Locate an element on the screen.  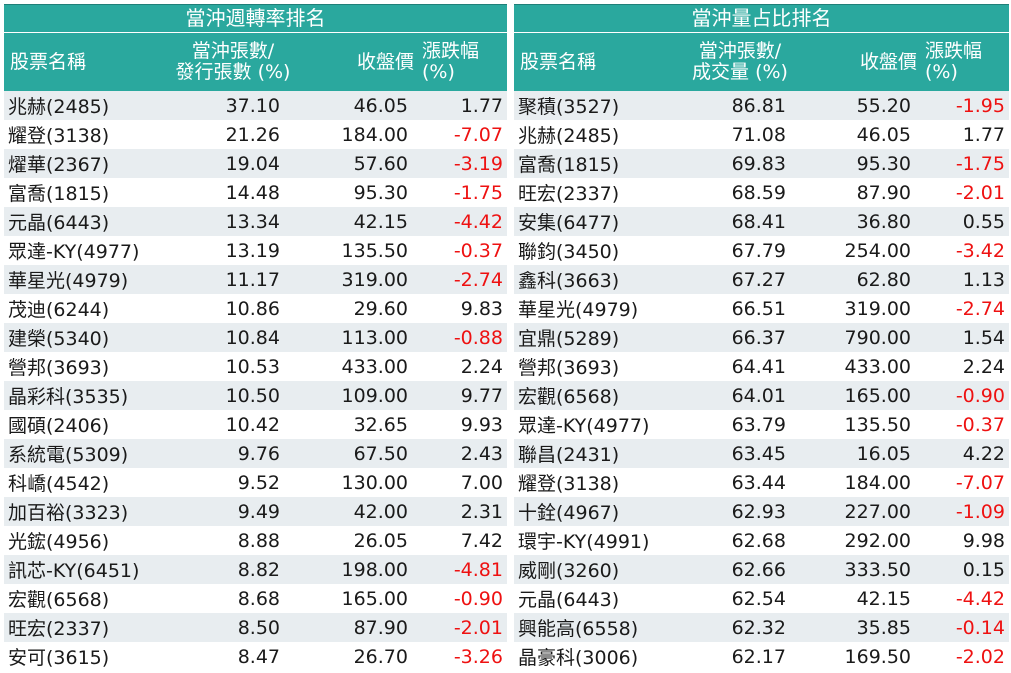
table-row: 華星光(4979) 66.51 319.00 -2.74 is located at coordinates (761, 308).